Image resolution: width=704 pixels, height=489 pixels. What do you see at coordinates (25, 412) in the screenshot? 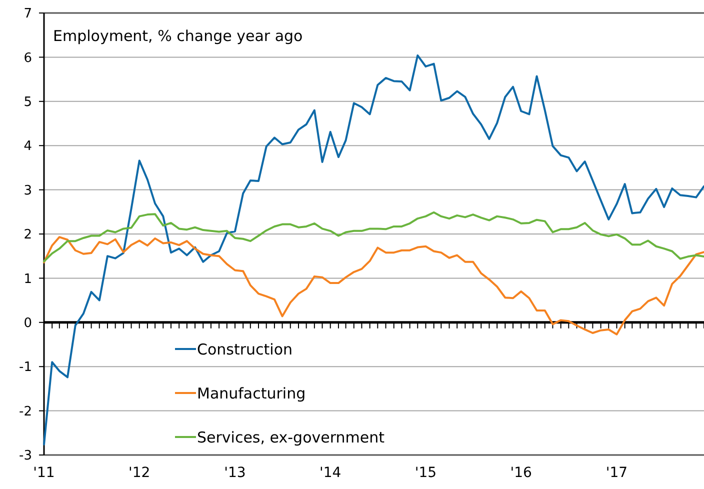
I see `y-tick-label: -2` at bounding box center [25, 412].